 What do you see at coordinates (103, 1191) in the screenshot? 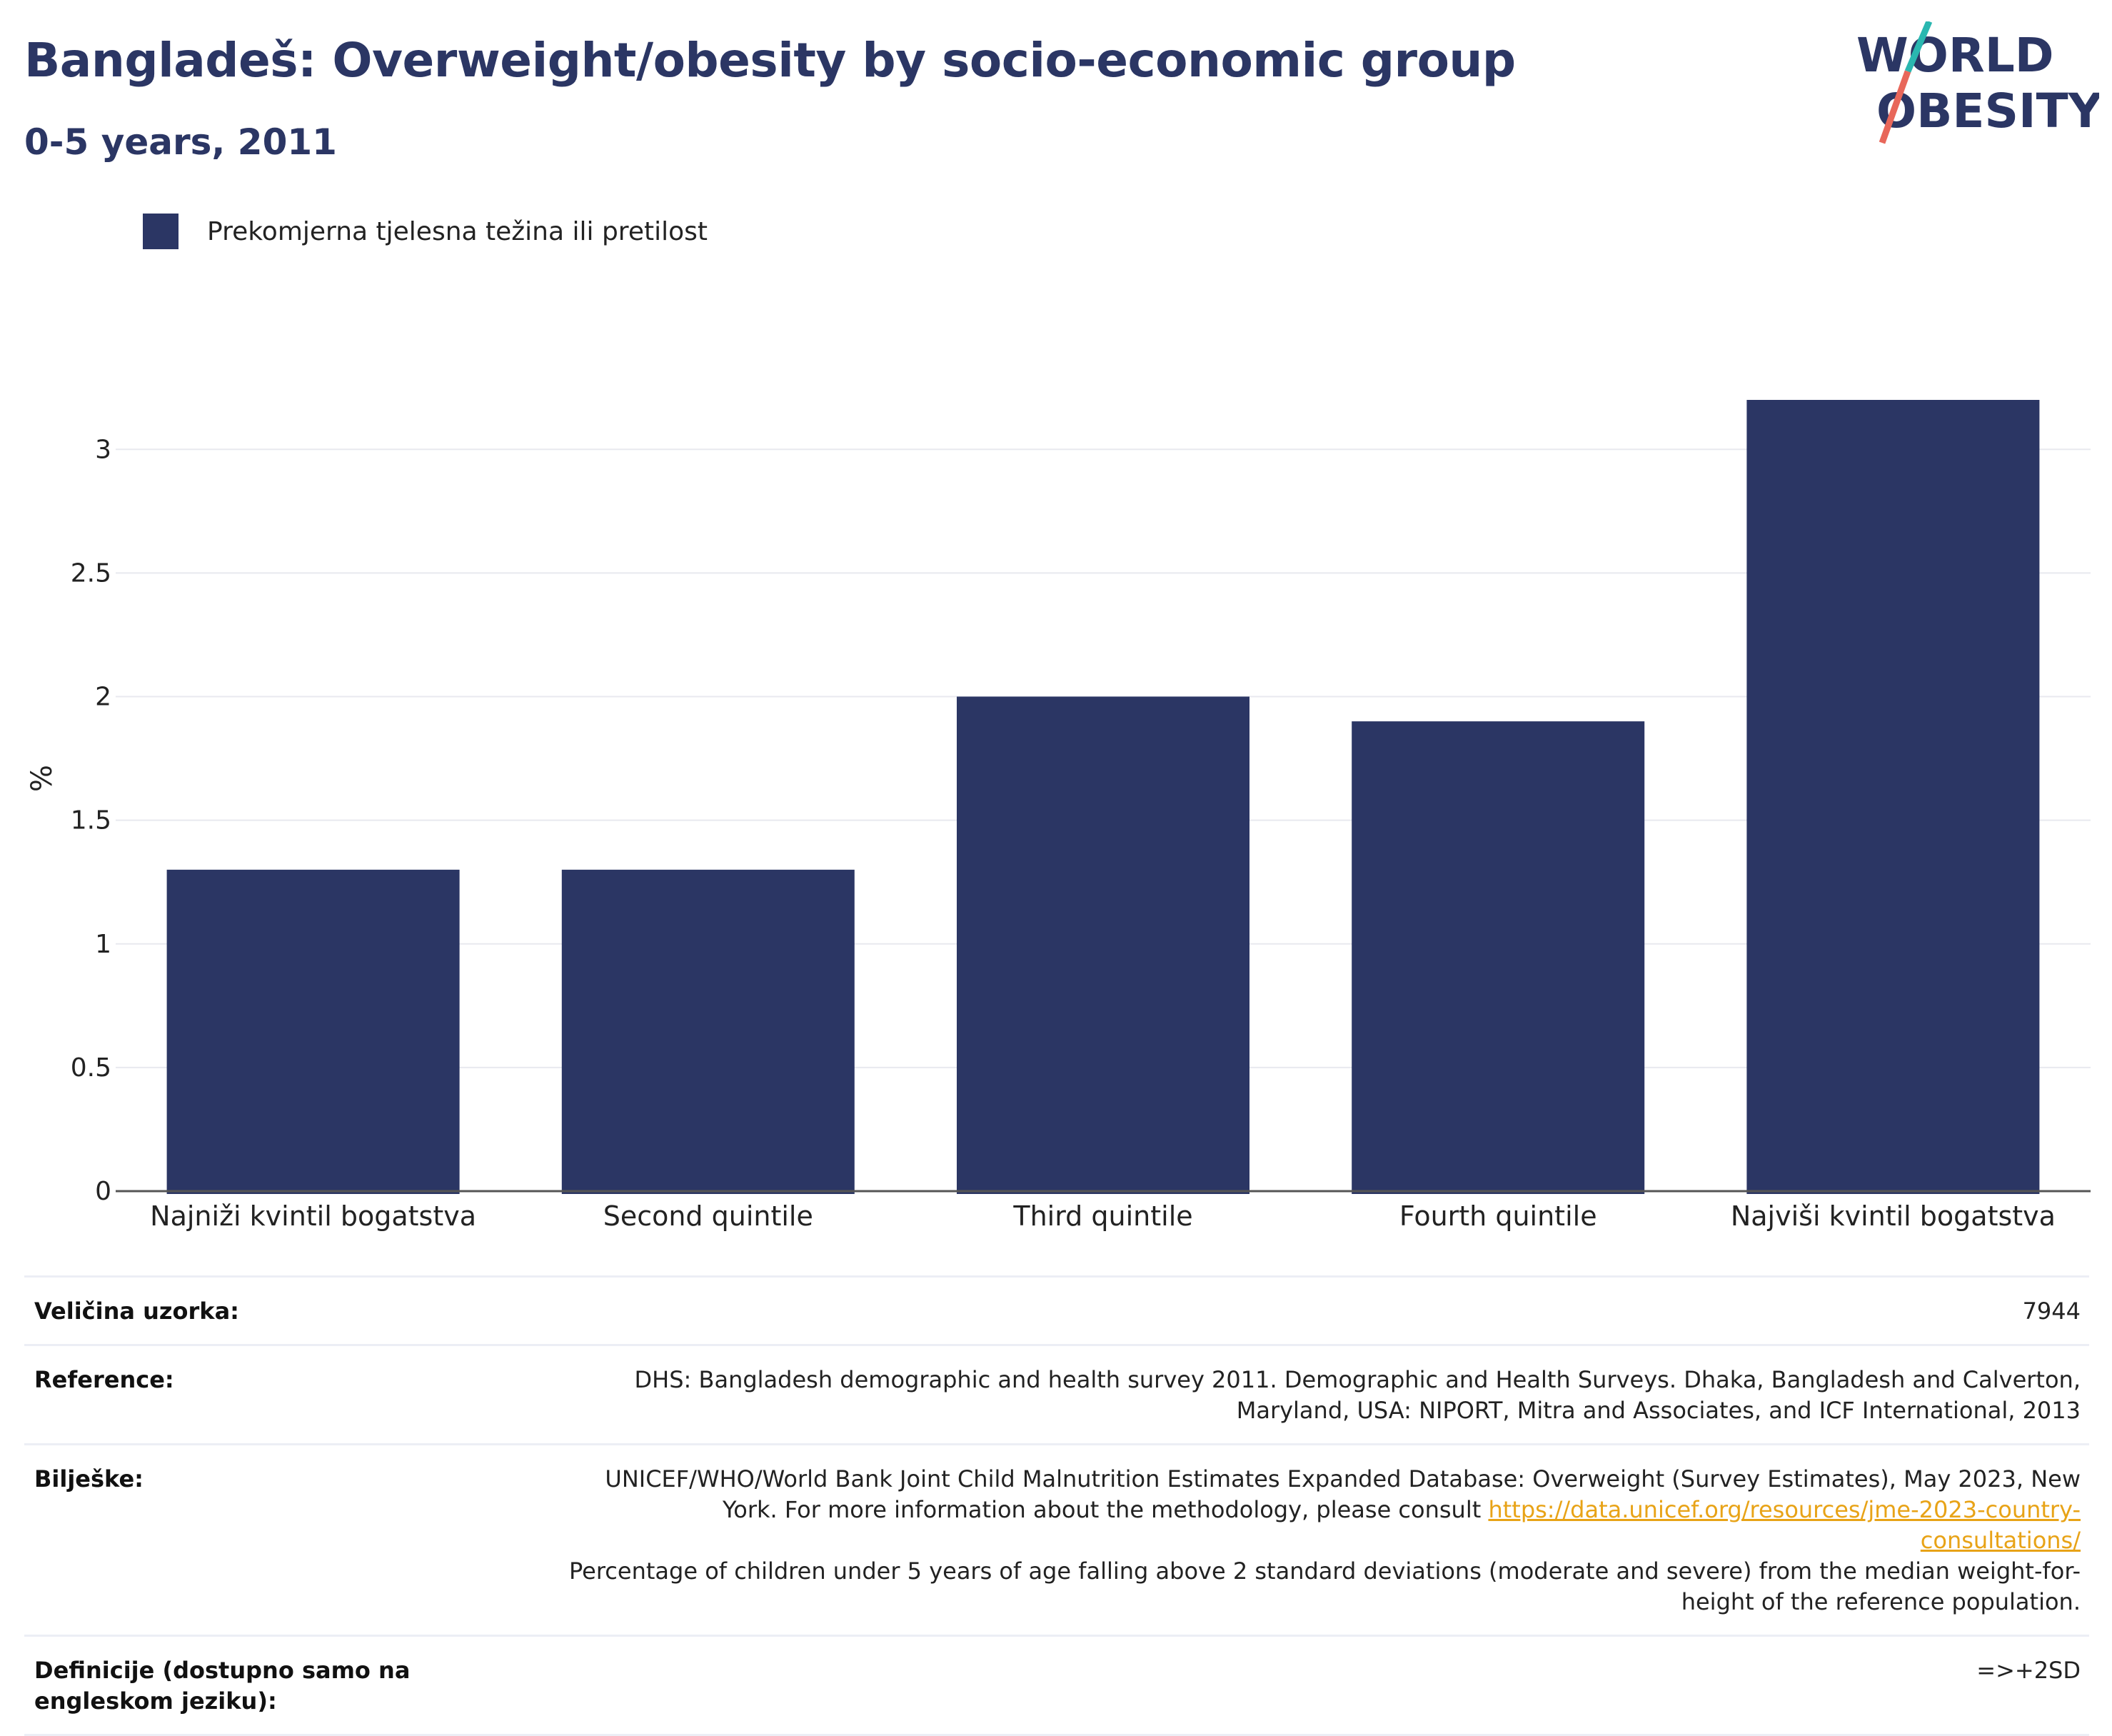
I see `y-tick-label: 0` at bounding box center [103, 1191].